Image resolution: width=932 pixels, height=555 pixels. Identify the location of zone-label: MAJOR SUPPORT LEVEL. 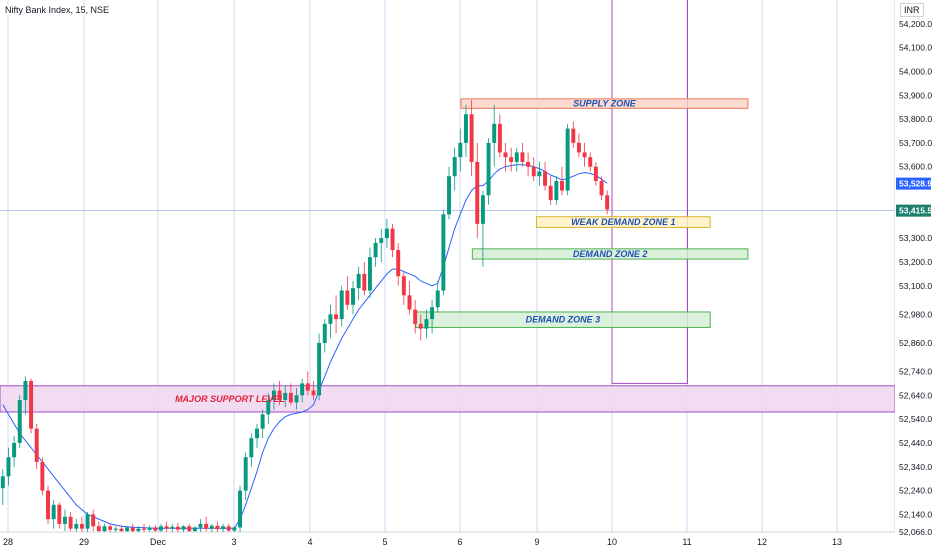
(230, 399).